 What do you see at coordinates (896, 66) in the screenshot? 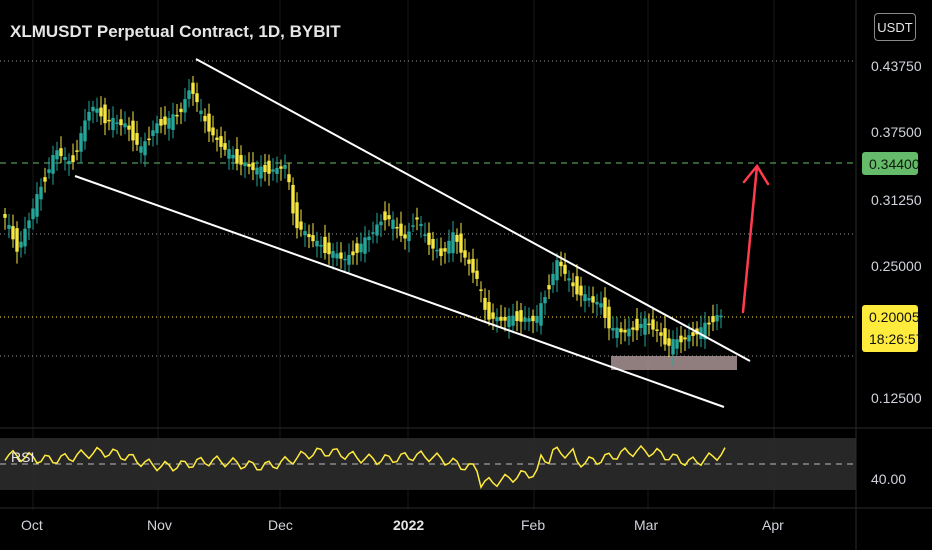
I see `y-tick-label: 0.43750` at bounding box center [896, 66].